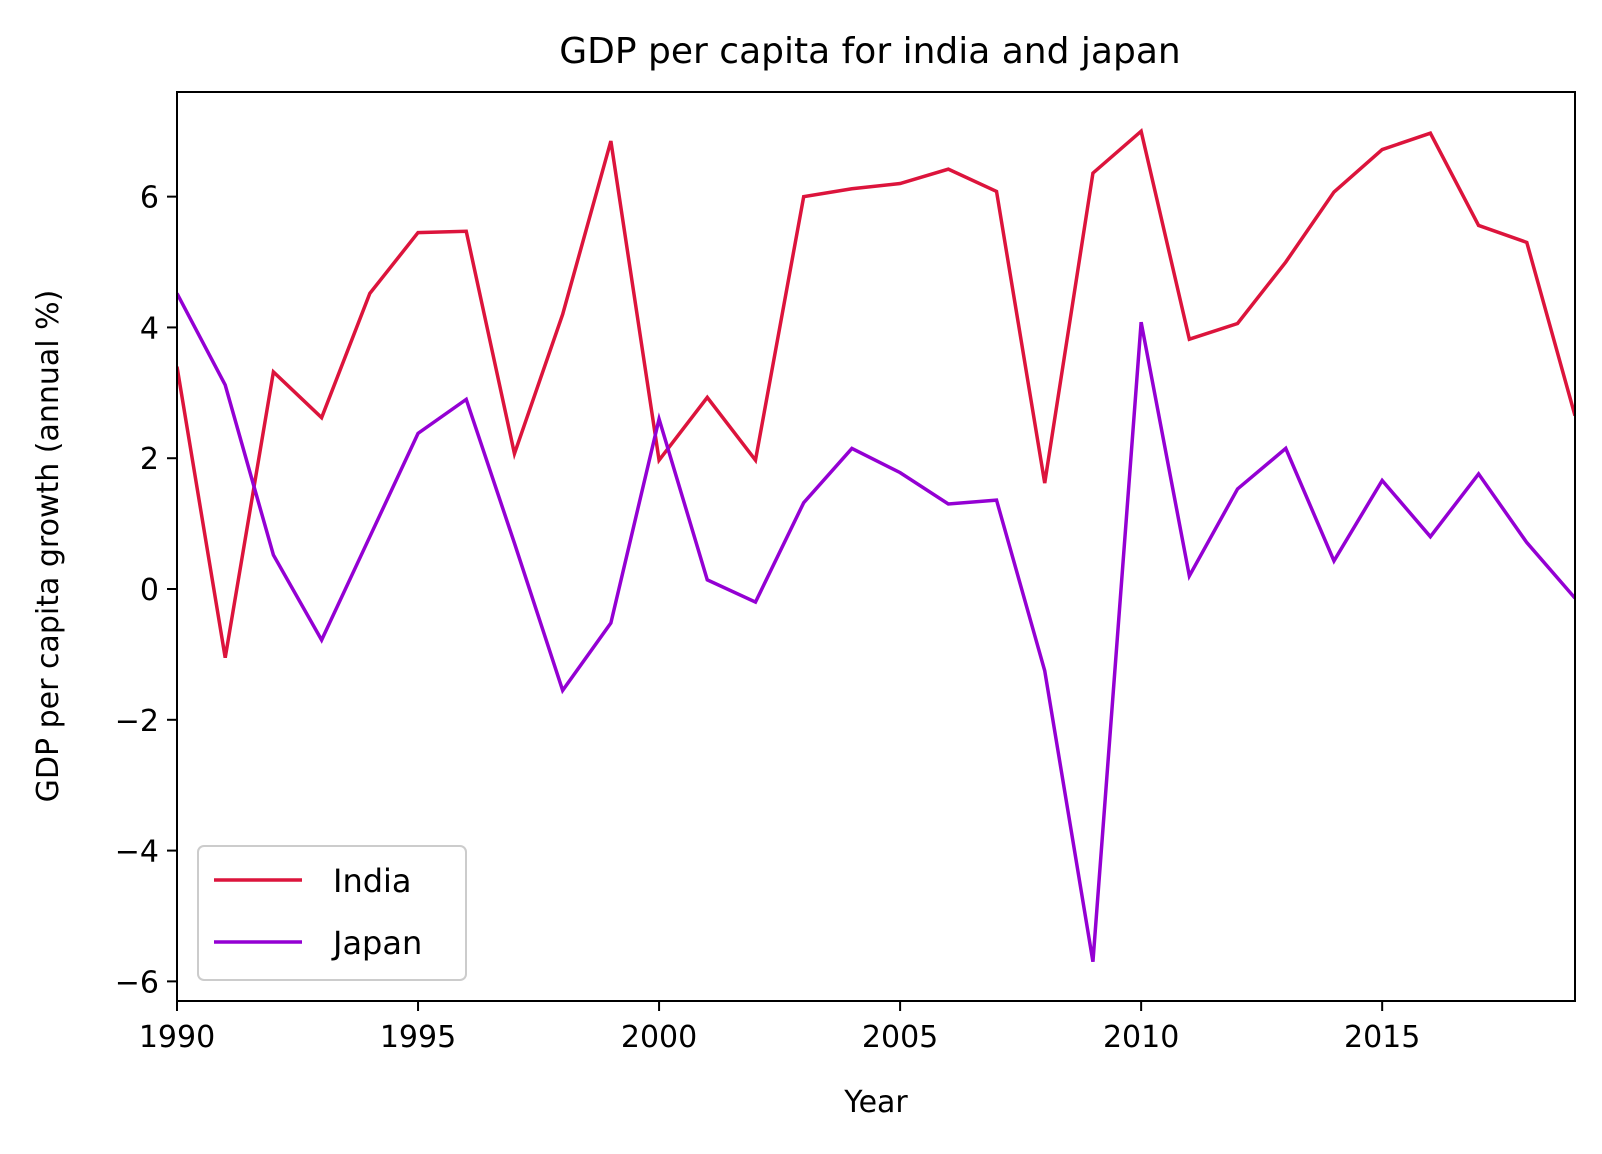  Describe the element at coordinates (149, 198) in the screenshot. I see `y-tick-label: 6` at that location.